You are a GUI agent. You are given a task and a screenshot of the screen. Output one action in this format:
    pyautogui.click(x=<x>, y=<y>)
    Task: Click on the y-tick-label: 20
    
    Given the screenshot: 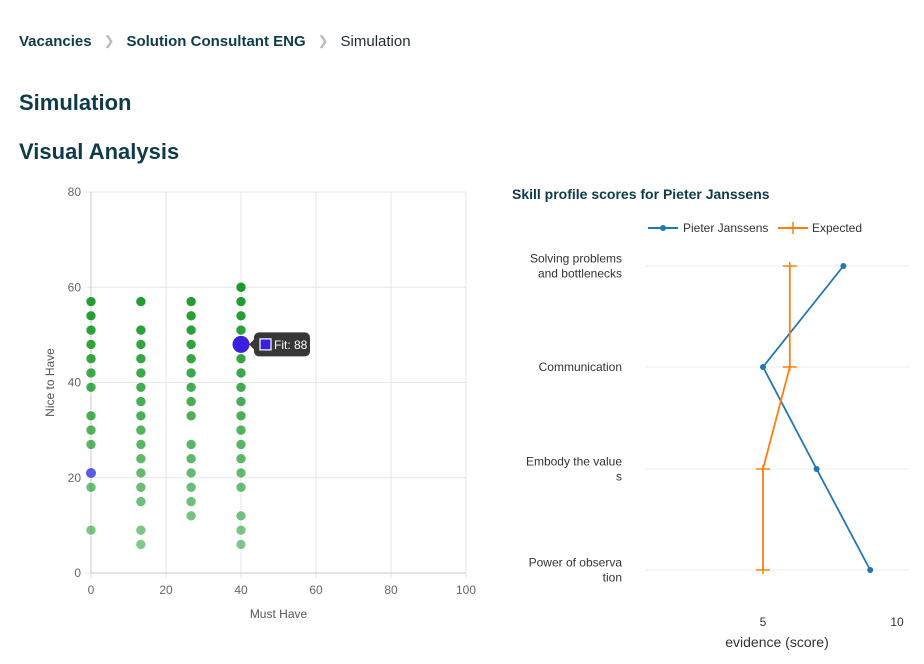 What is the action you would take?
    pyautogui.click(x=75, y=478)
    